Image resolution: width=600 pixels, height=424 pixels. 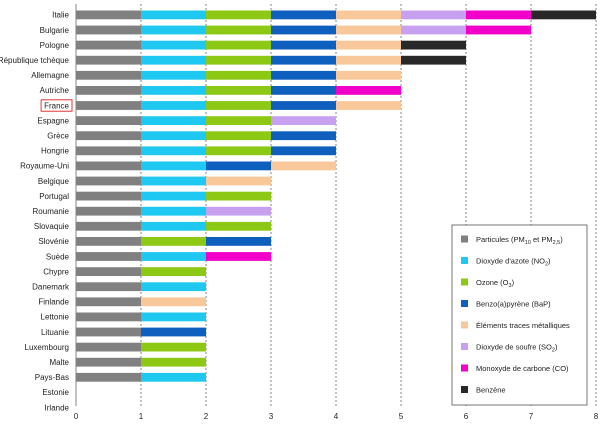 I want to click on legend-label: Monoxyde de carbone (CO), so click(x=522, y=368).